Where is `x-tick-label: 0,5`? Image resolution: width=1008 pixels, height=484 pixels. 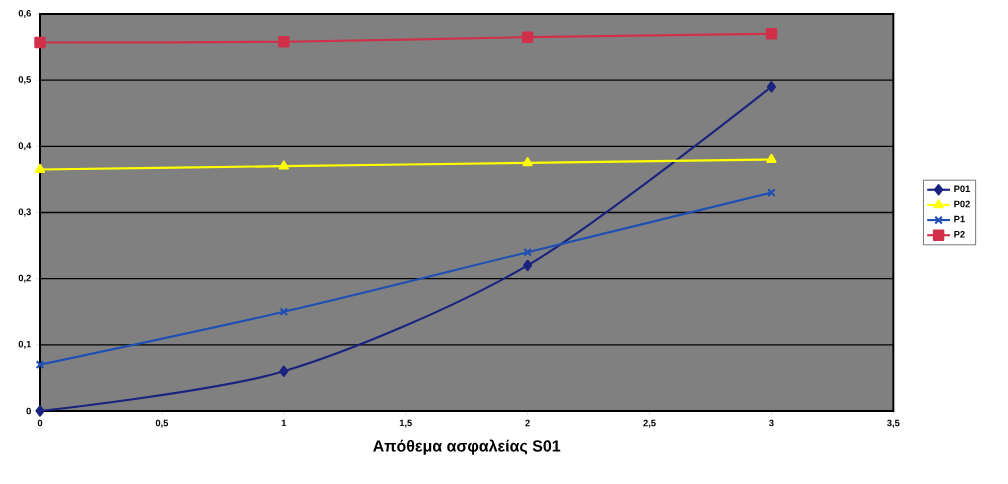
x-tick-label: 0,5 is located at coordinates (162, 423).